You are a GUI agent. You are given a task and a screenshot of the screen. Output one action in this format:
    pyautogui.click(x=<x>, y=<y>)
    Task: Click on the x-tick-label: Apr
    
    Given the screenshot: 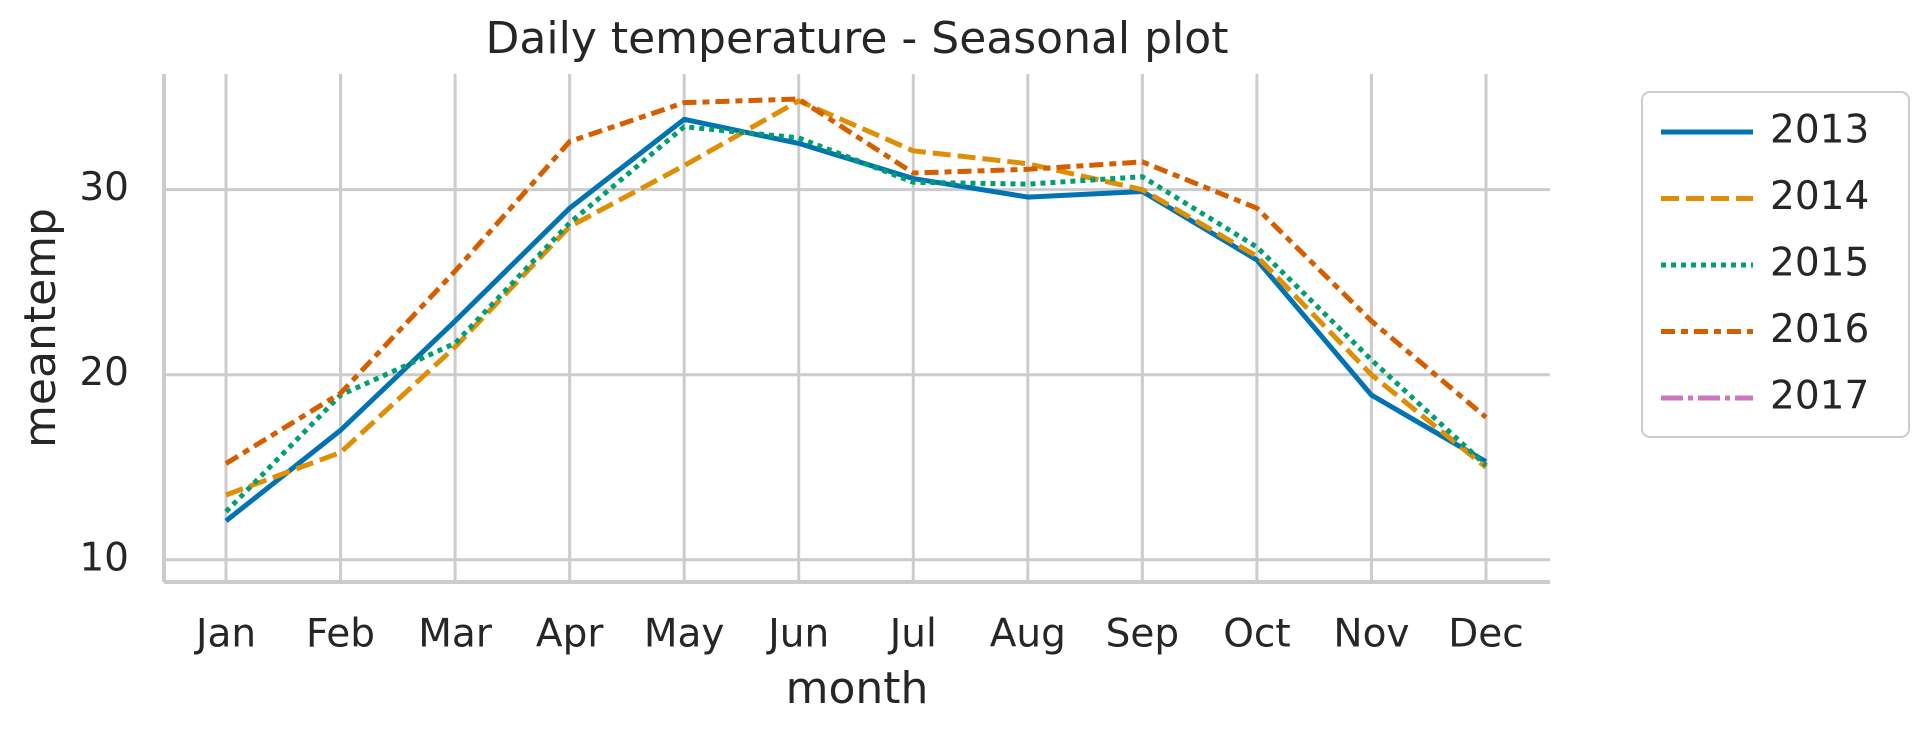 What is the action you would take?
    pyautogui.click(x=570, y=634)
    